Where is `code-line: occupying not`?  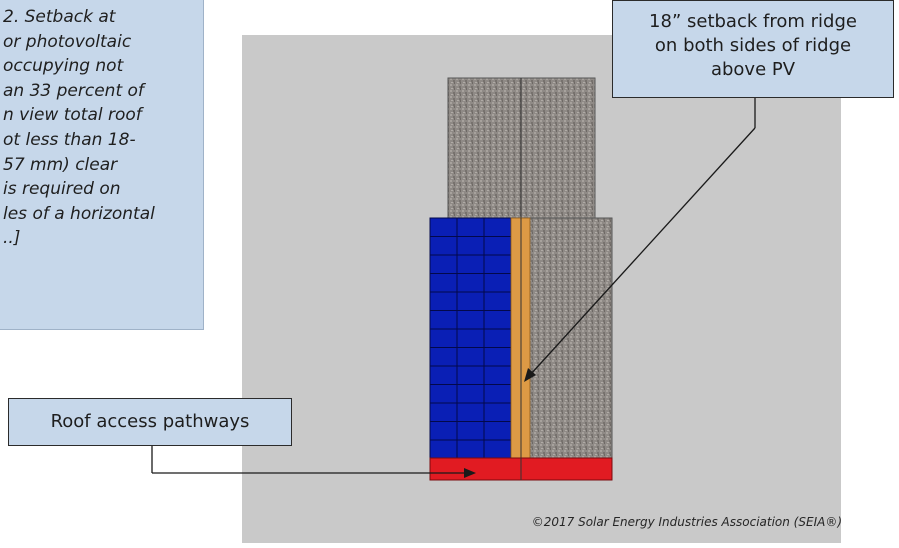
code-line: occupying not is located at coordinates (63, 66).